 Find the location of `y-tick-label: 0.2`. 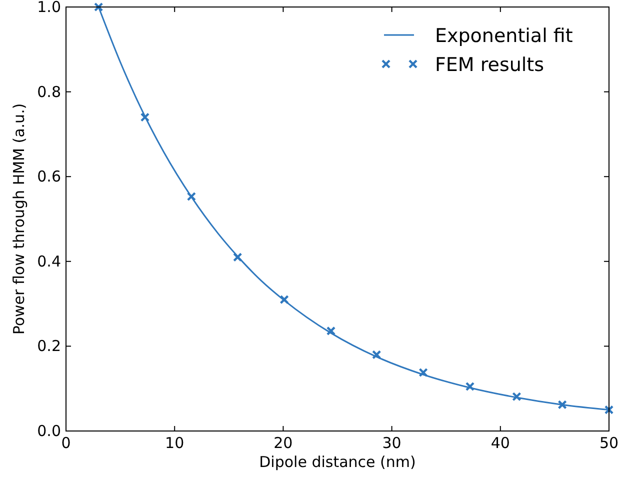

y-tick-label: 0.2 is located at coordinates (49, 346).